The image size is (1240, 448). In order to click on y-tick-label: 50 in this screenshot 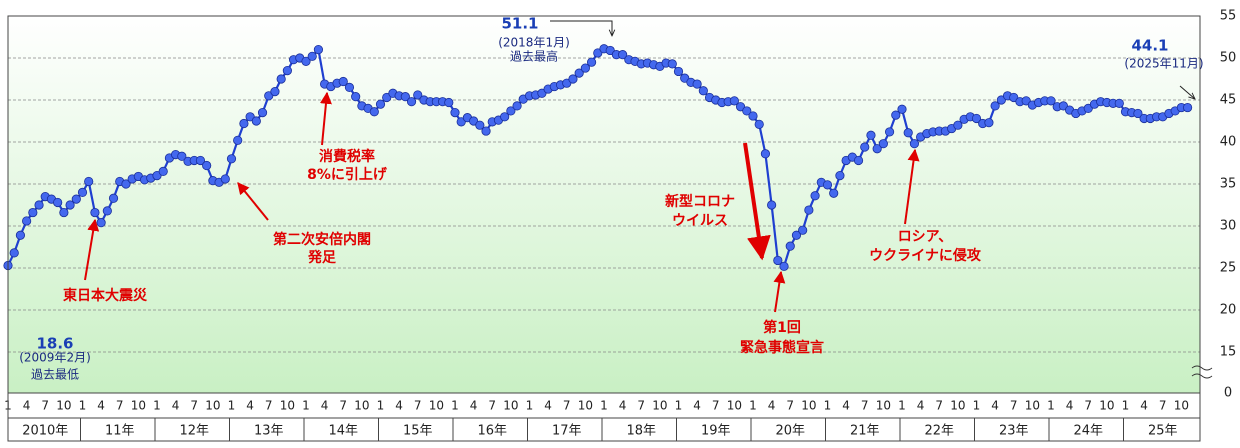, I will do `click(1228, 58)`.